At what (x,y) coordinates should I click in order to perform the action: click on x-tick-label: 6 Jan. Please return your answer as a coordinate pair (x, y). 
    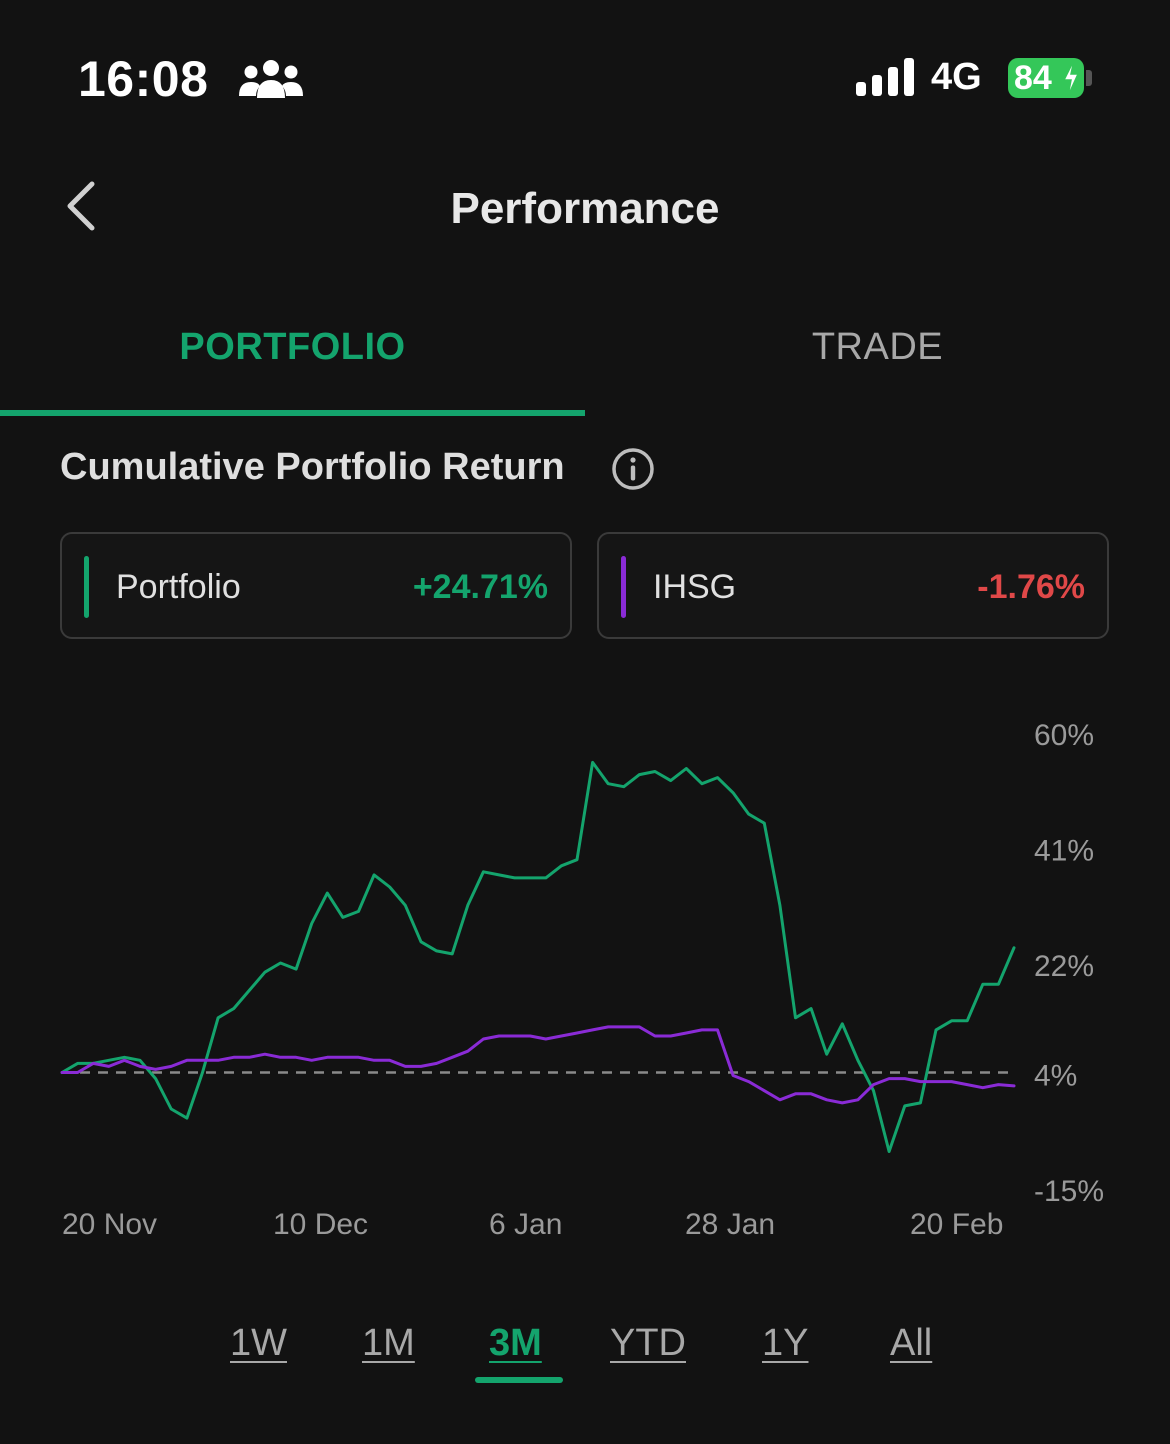
    Looking at the image, I should click on (525, 1224).